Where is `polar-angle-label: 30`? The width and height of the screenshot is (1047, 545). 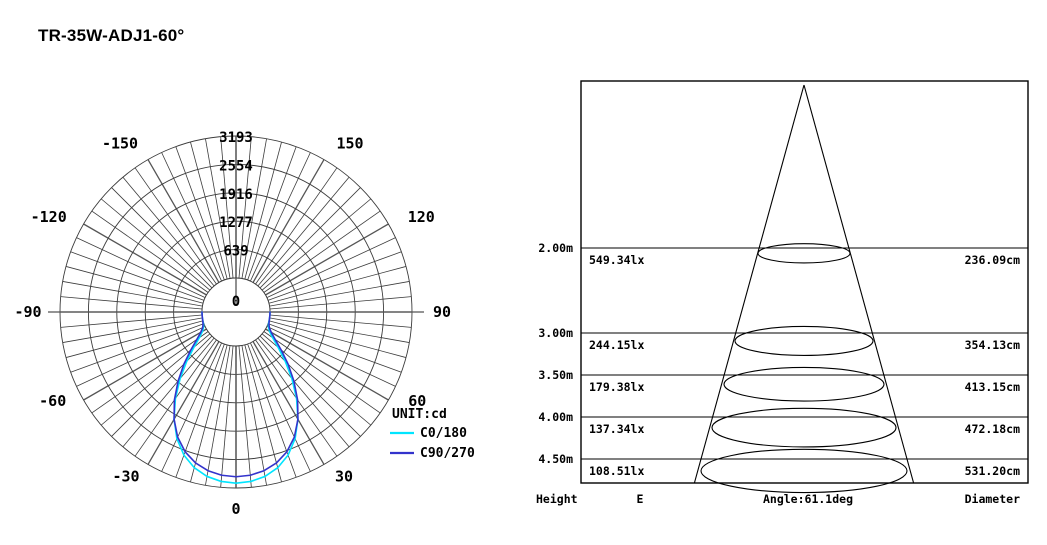
polar-angle-label: 30 is located at coordinates (344, 476).